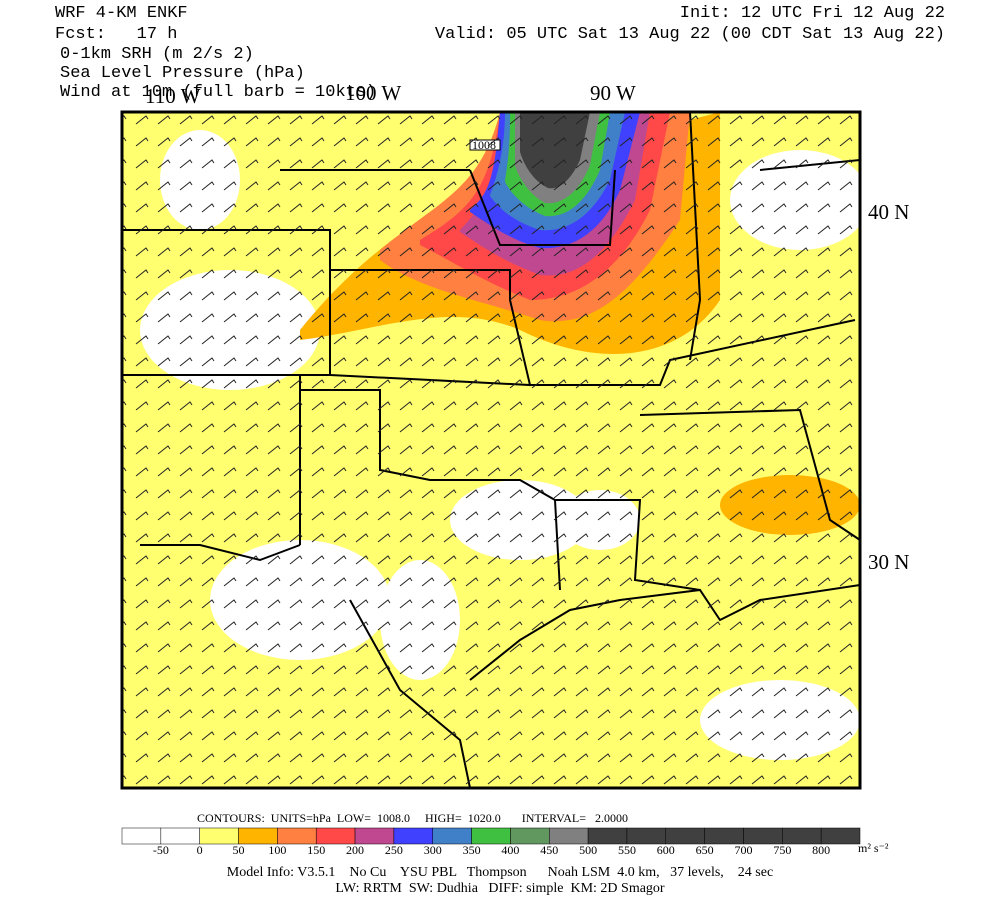 The width and height of the screenshot is (1000, 900). I want to click on colorbar-label: 750, so click(782, 850).